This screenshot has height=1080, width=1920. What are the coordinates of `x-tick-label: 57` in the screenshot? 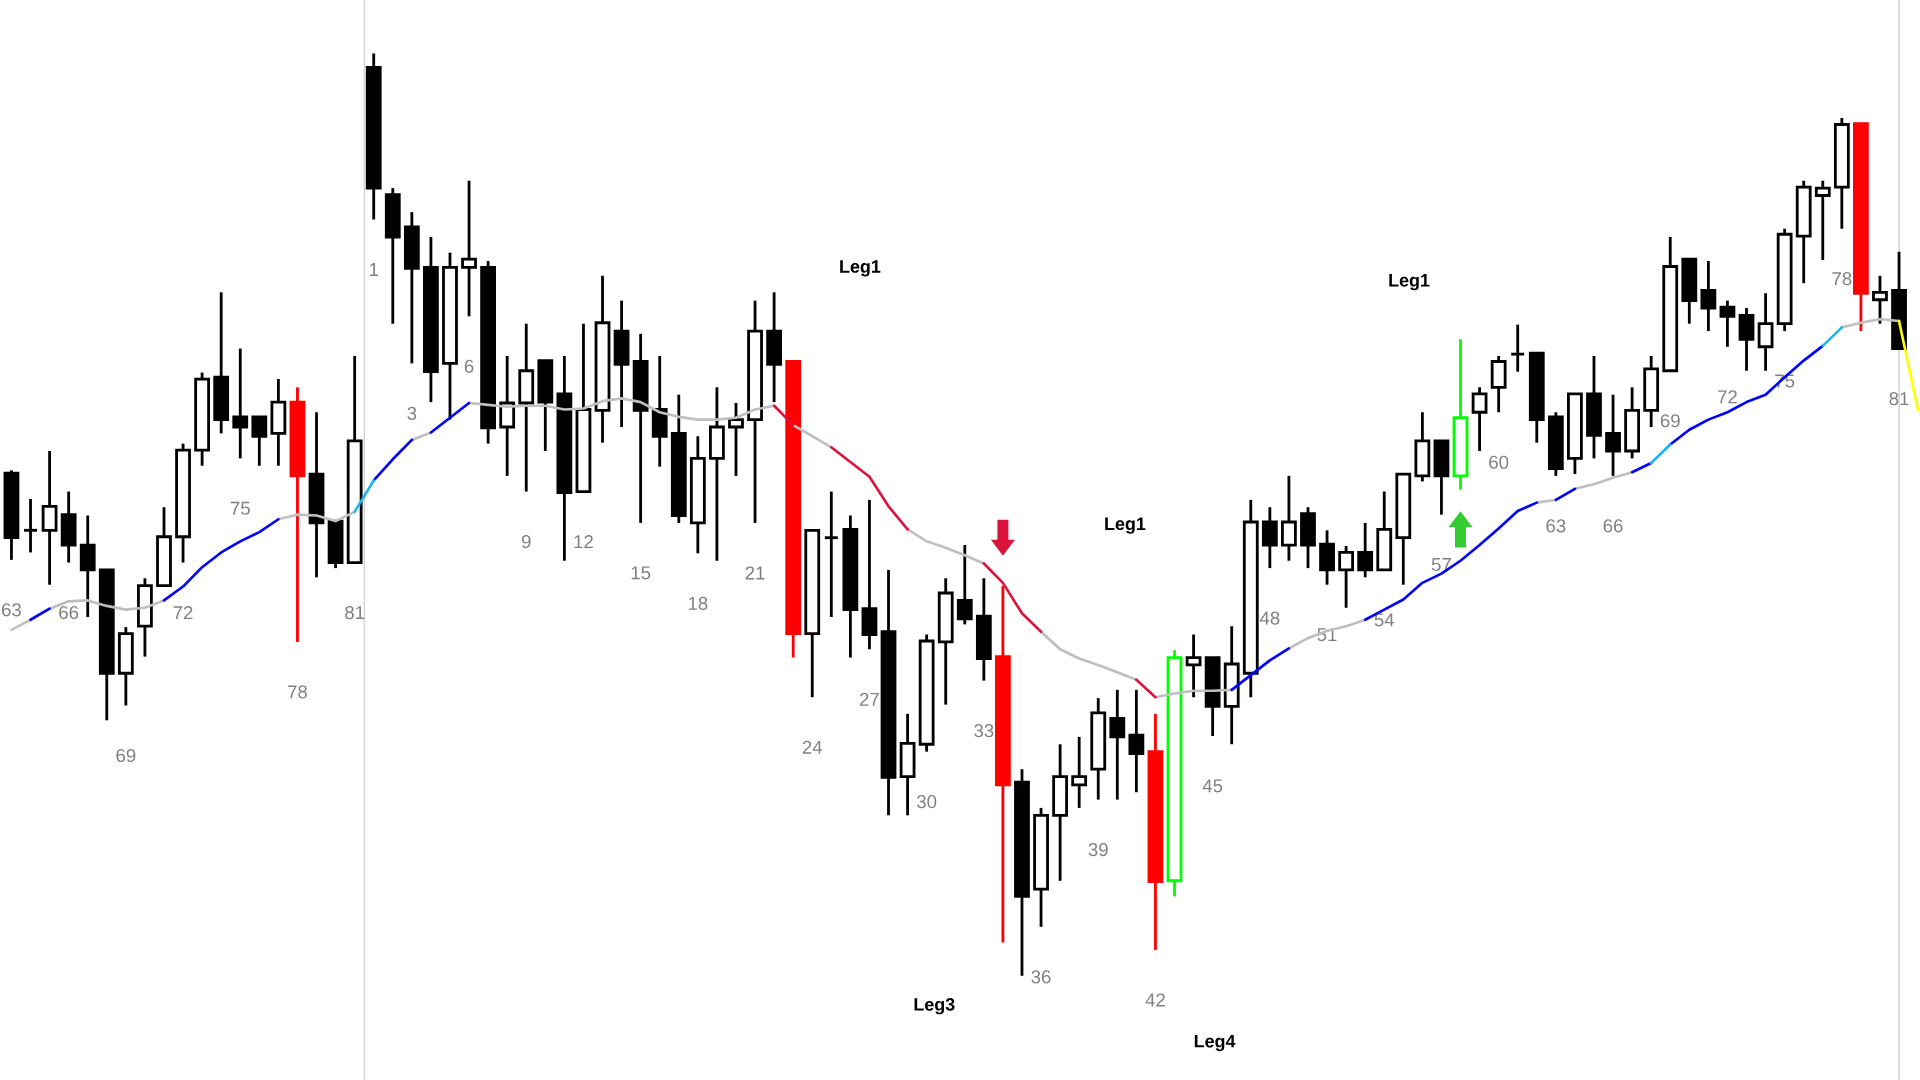 It's located at (1441, 565).